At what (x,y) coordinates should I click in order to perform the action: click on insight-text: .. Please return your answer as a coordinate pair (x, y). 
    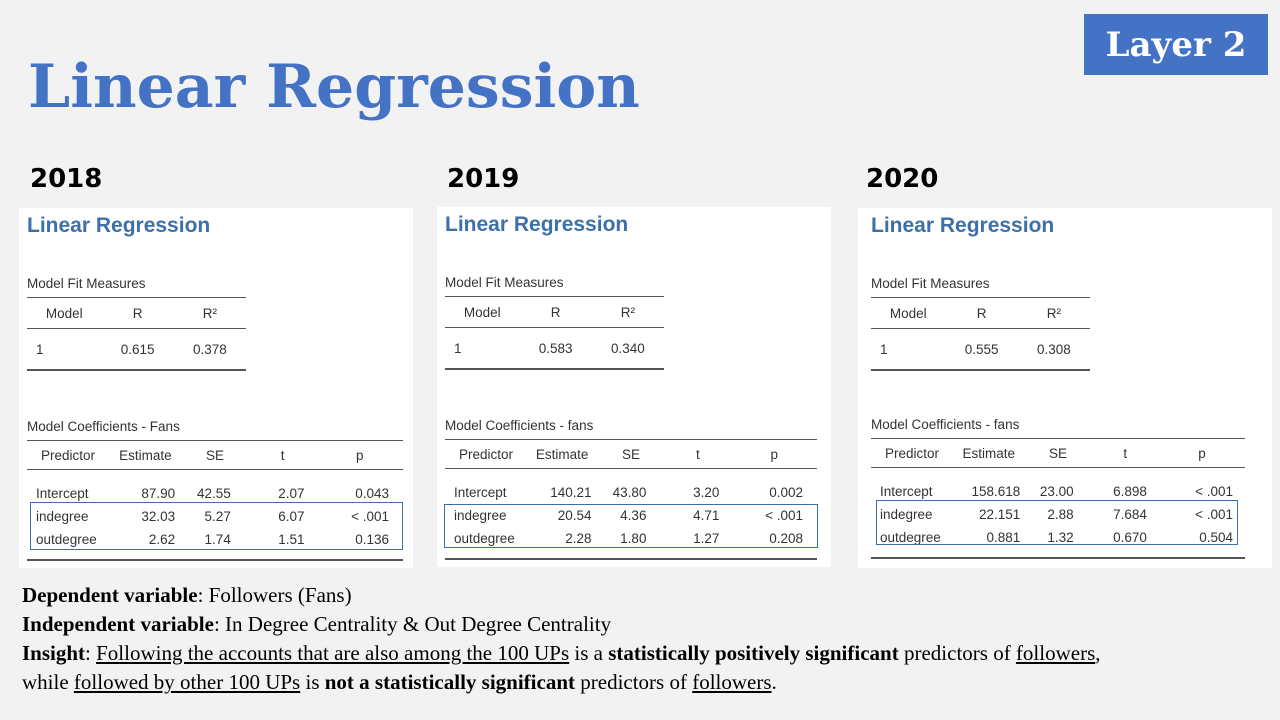
    Looking at the image, I should click on (774, 682).